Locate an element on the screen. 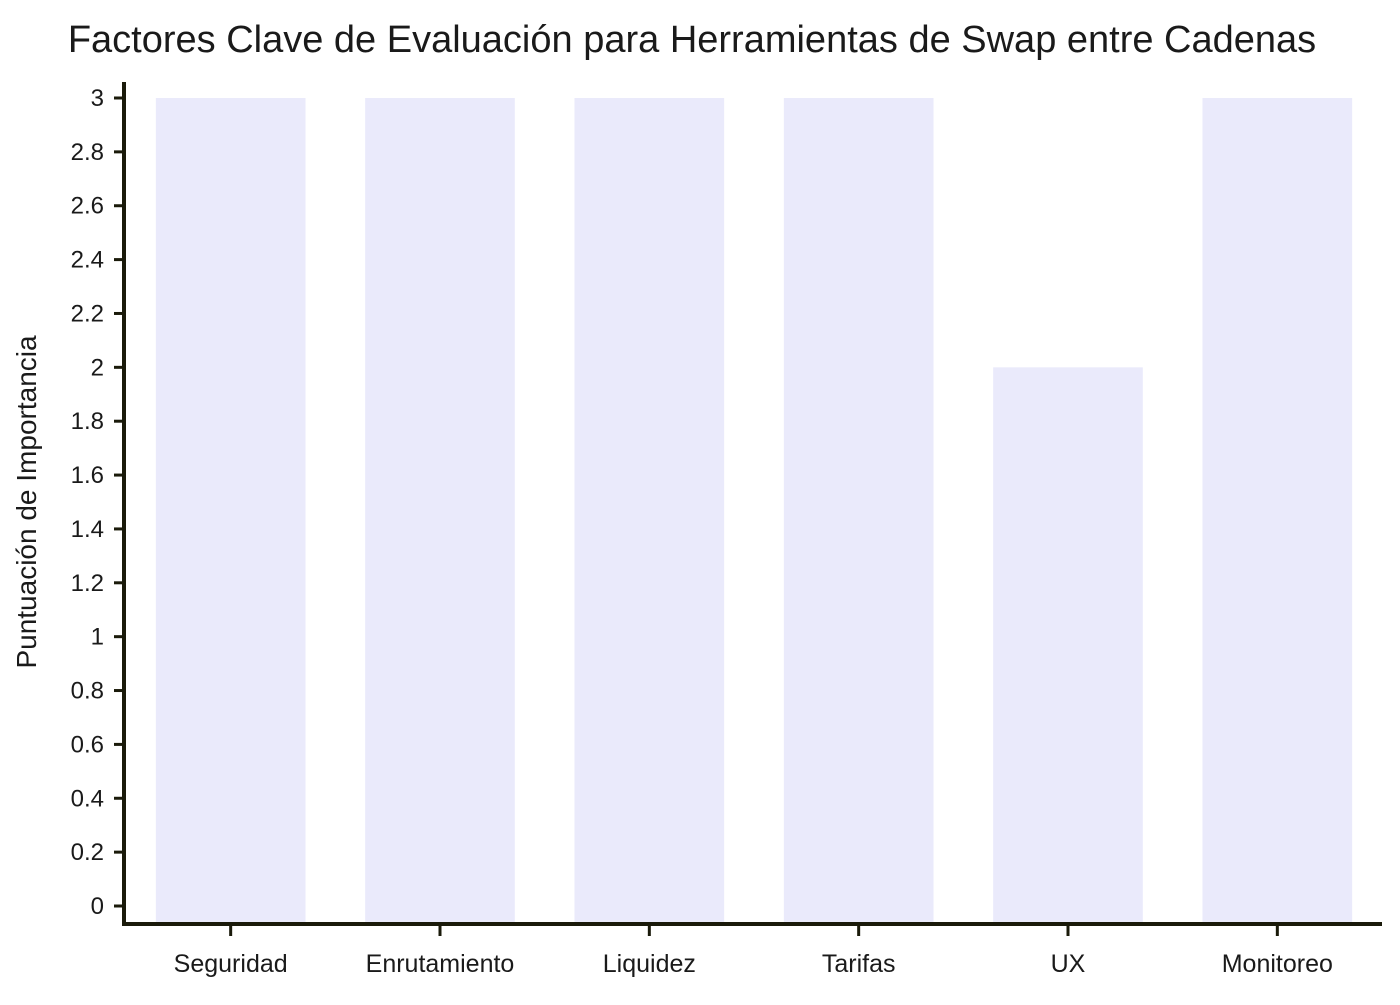 This screenshot has height=1005, width=1400. bar-ux is located at coordinates (1068, 646).